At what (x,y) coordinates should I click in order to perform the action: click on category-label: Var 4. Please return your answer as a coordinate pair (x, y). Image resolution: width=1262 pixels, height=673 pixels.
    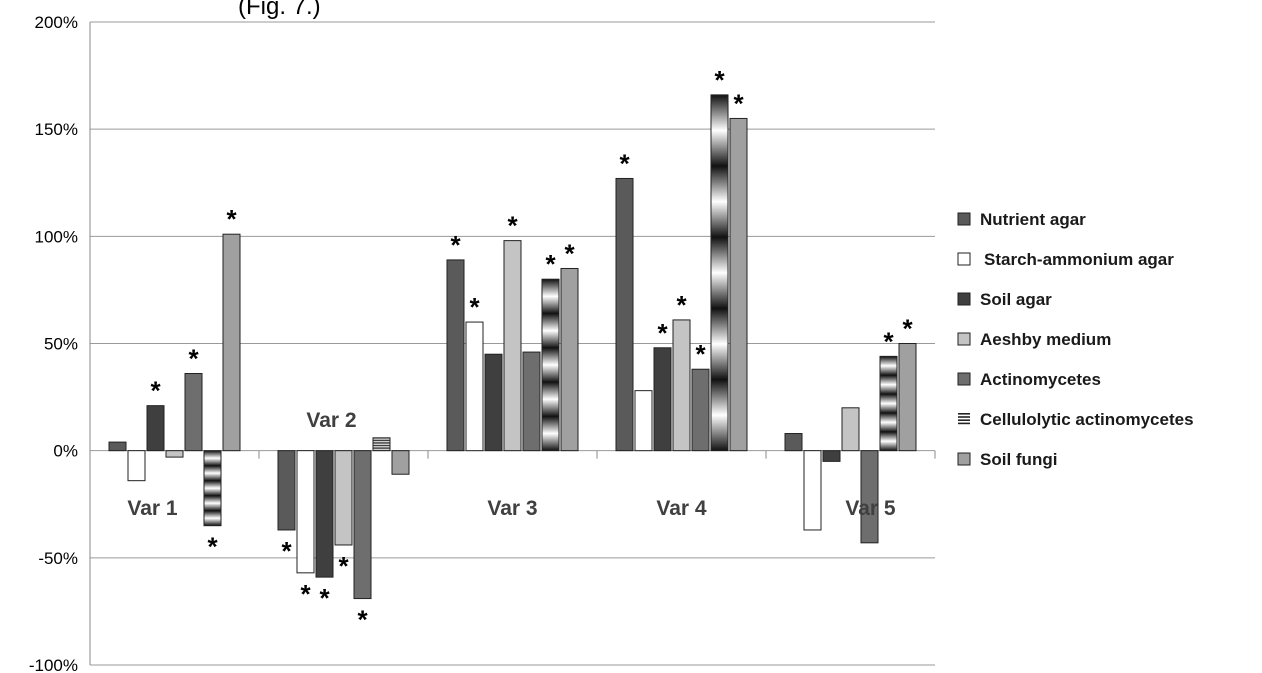
    Looking at the image, I should click on (681, 508).